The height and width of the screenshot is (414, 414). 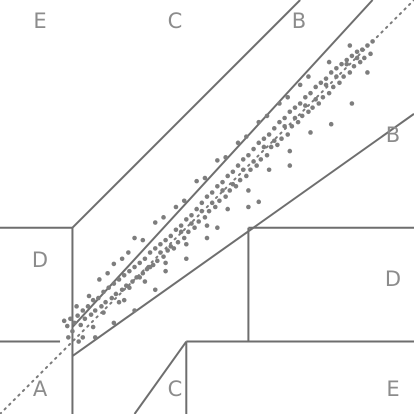 I want to click on zone-label-e-top-left: E, so click(x=39, y=21).